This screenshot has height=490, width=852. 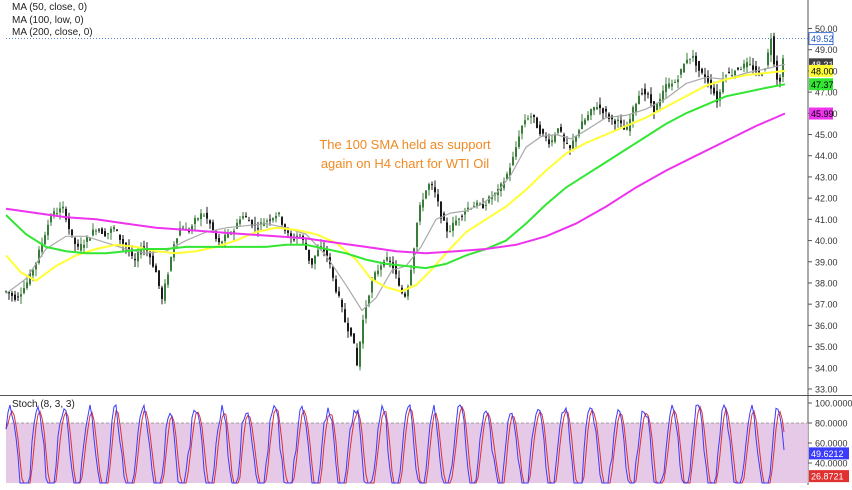 What do you see at coordinates (826, 50) in the screenshot?
I see `y-tick-label: 49.00` at bounding box center [826, 50].